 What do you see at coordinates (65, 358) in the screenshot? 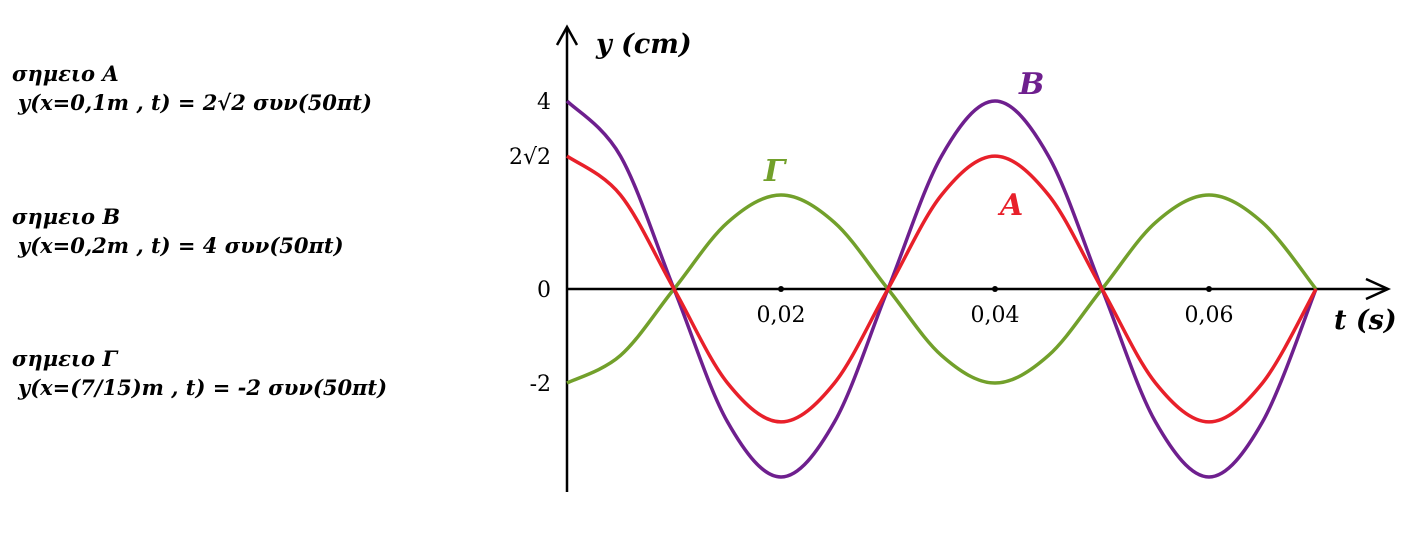
I see `equation-name: σημειο Γ` at bounding box center [65, 358].